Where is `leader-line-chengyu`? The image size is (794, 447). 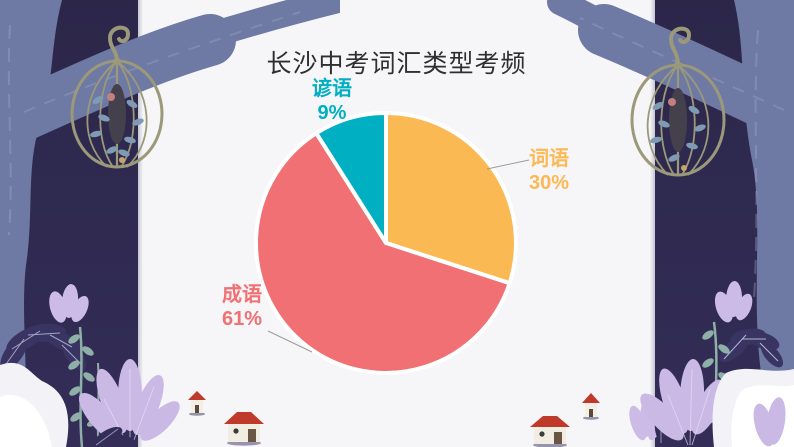
leader-line-chengyu is located at coordinates (290, 341).